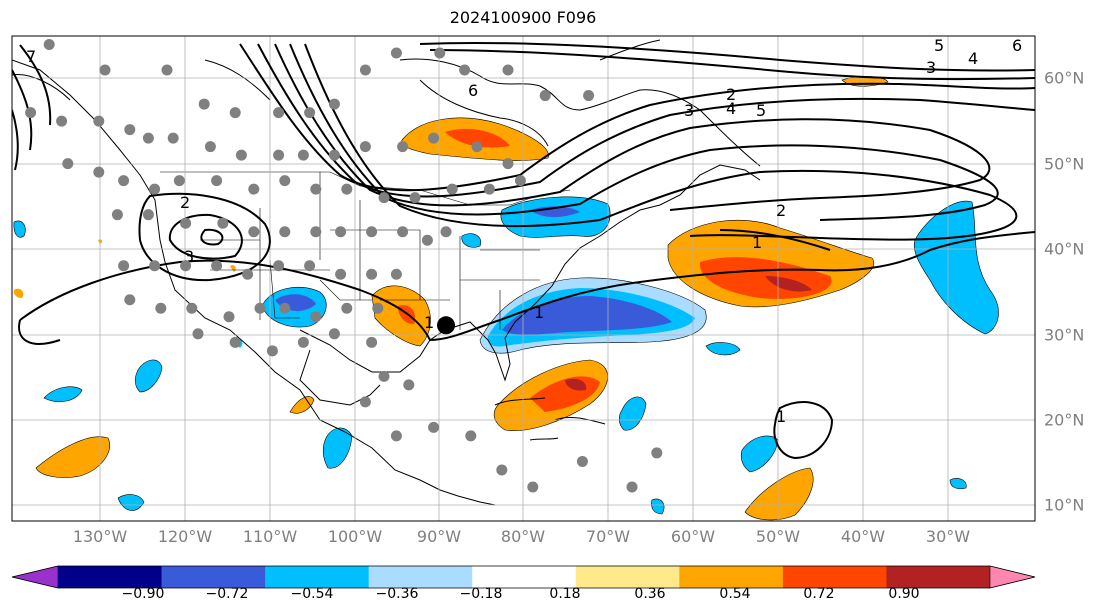 This screenshot has height=615, width=1105. I want to click on lon-label: 80°W, so click(523, 536).